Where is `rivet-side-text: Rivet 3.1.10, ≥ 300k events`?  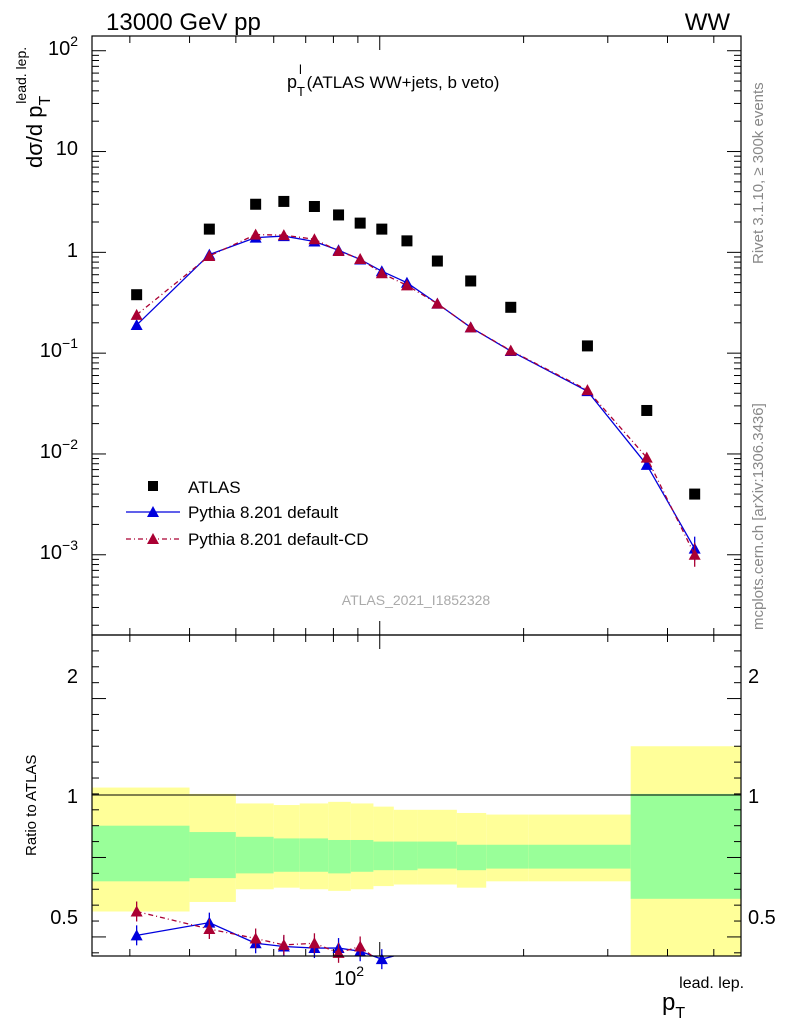 rivet-side-text: Rivet 3.1.10, ≥ 300k events is located at coordinates (758, 173).